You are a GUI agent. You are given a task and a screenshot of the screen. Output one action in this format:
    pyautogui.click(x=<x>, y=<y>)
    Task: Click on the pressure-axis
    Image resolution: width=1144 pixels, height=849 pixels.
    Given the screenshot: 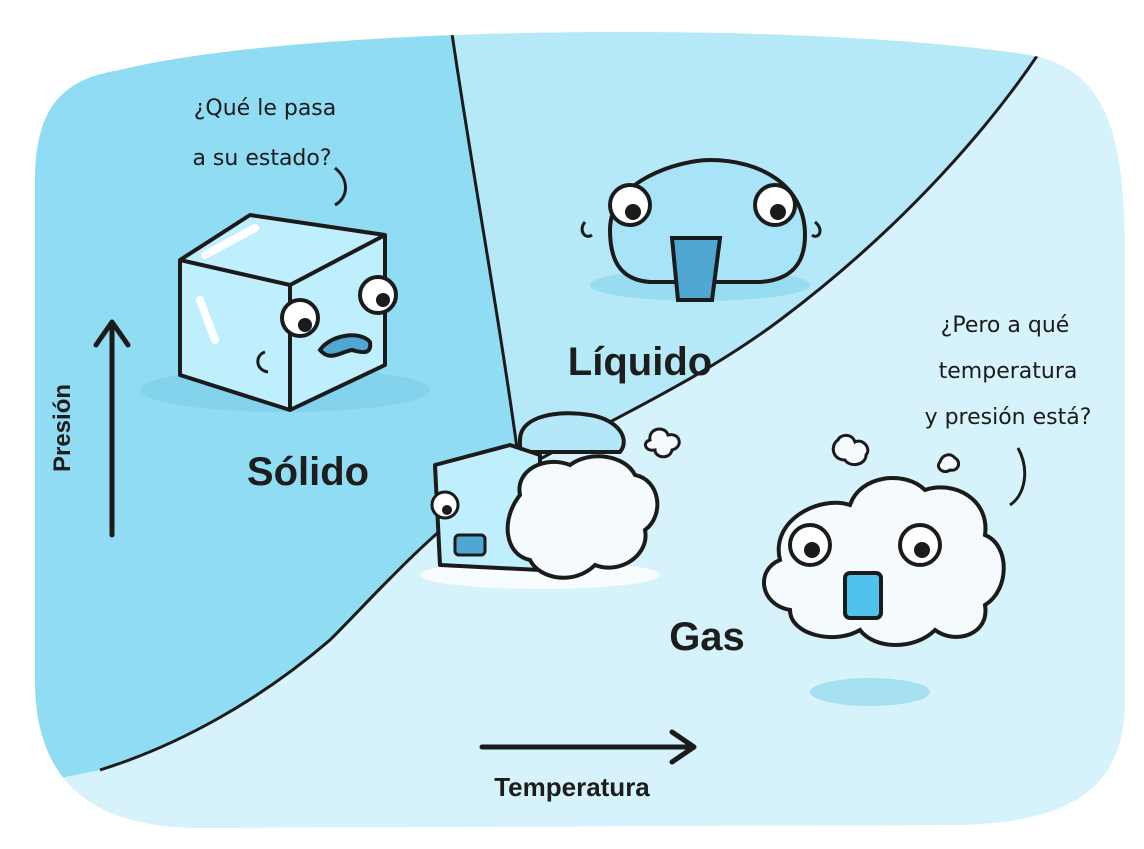 What is the action you would take?
    pyautogui.click(x=112, y=428)
    